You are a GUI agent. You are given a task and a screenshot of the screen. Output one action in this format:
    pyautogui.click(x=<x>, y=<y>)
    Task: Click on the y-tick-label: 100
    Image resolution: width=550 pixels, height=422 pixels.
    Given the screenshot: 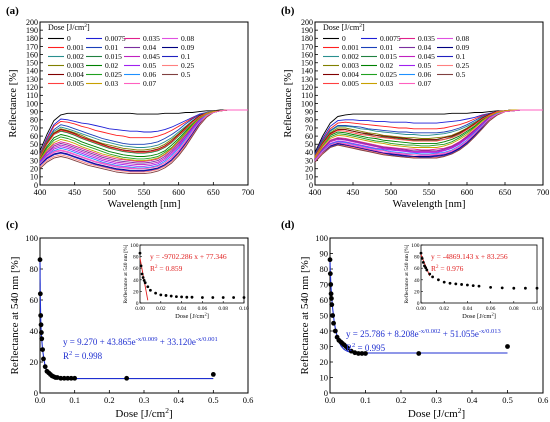 What is the action you would take?
    pyautogui.click(x=32, y=103)
    